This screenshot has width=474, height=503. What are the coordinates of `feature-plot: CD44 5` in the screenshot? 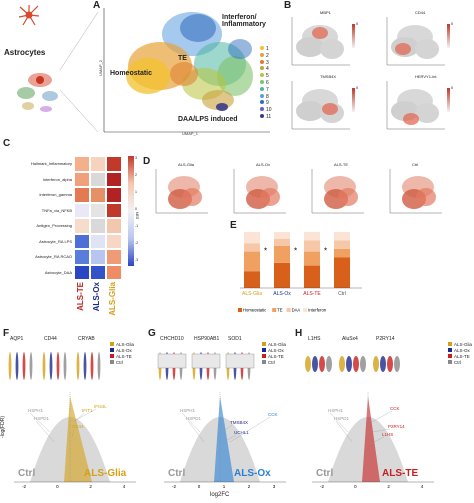 It's located at (425, 41).